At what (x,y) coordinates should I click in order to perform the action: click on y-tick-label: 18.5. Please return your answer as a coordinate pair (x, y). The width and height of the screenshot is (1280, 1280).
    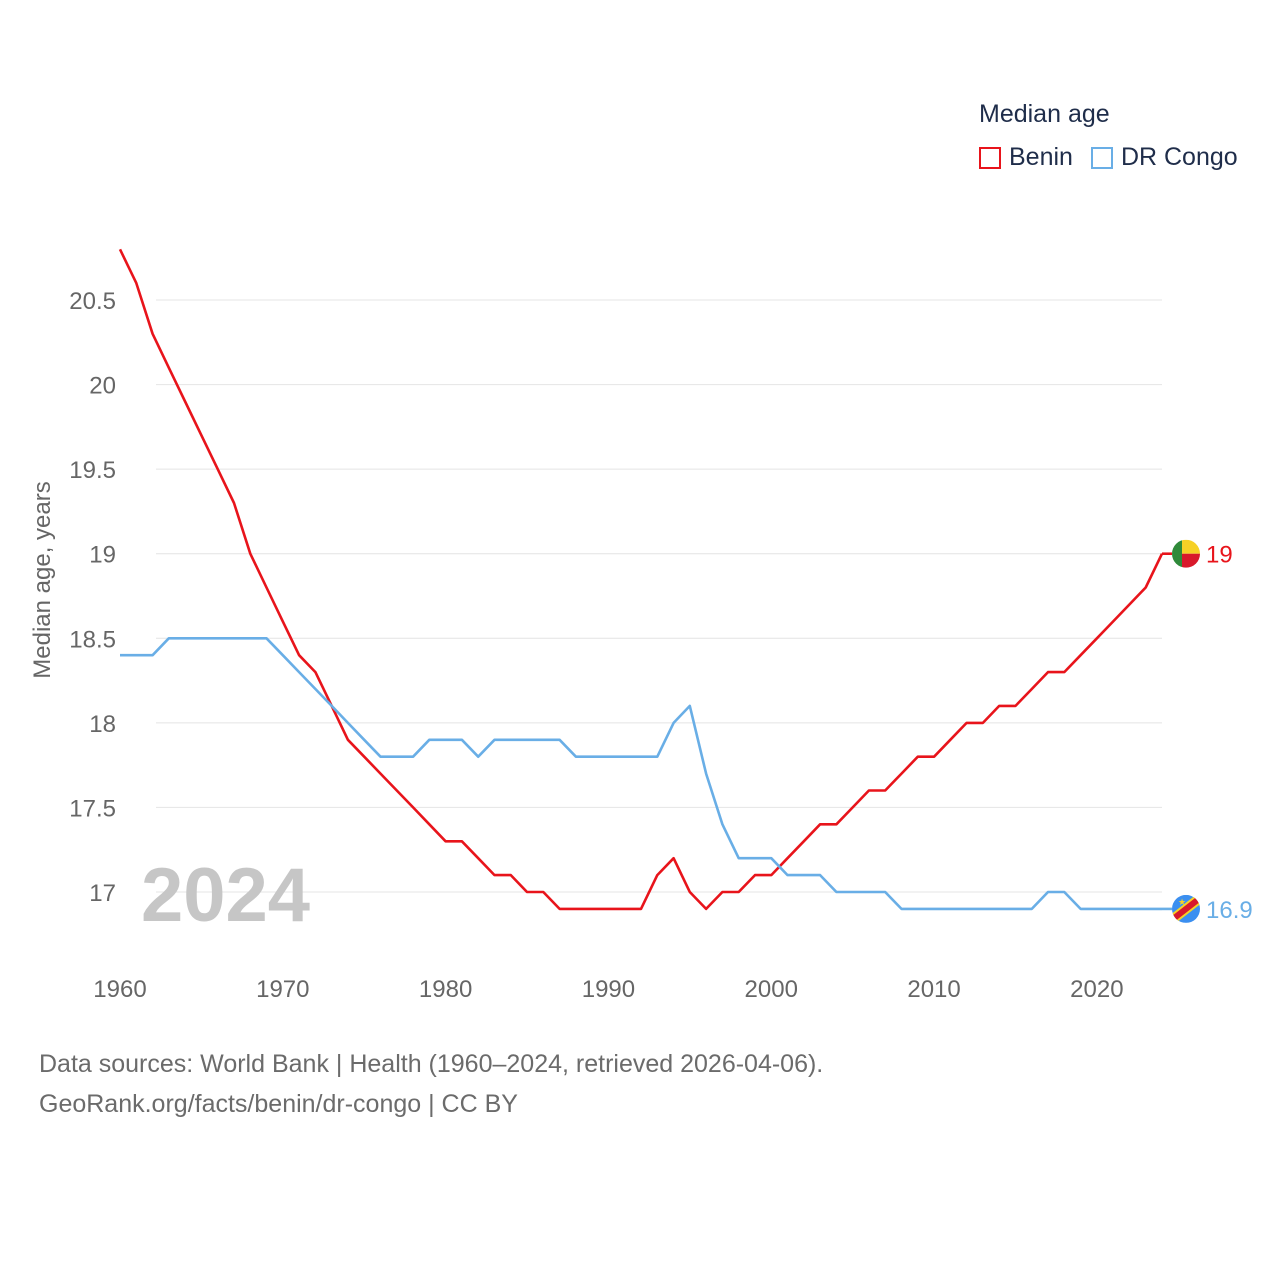
    Looking at the image, I should click on (92, 639).